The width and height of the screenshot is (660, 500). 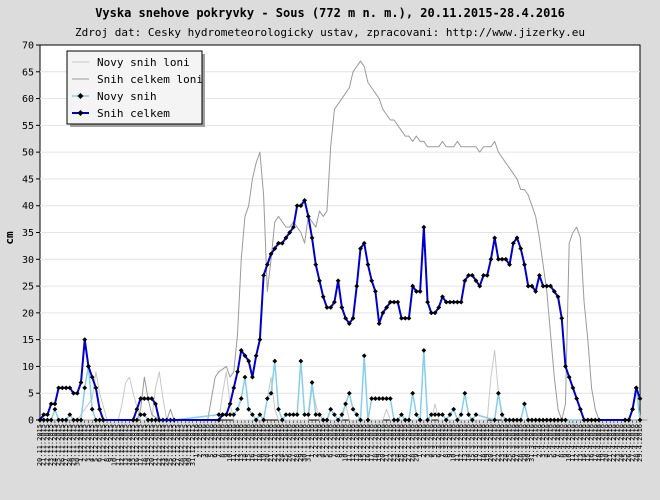 I want to click on x-tick-label: 16.1.2016, so click(x=252, y=443).